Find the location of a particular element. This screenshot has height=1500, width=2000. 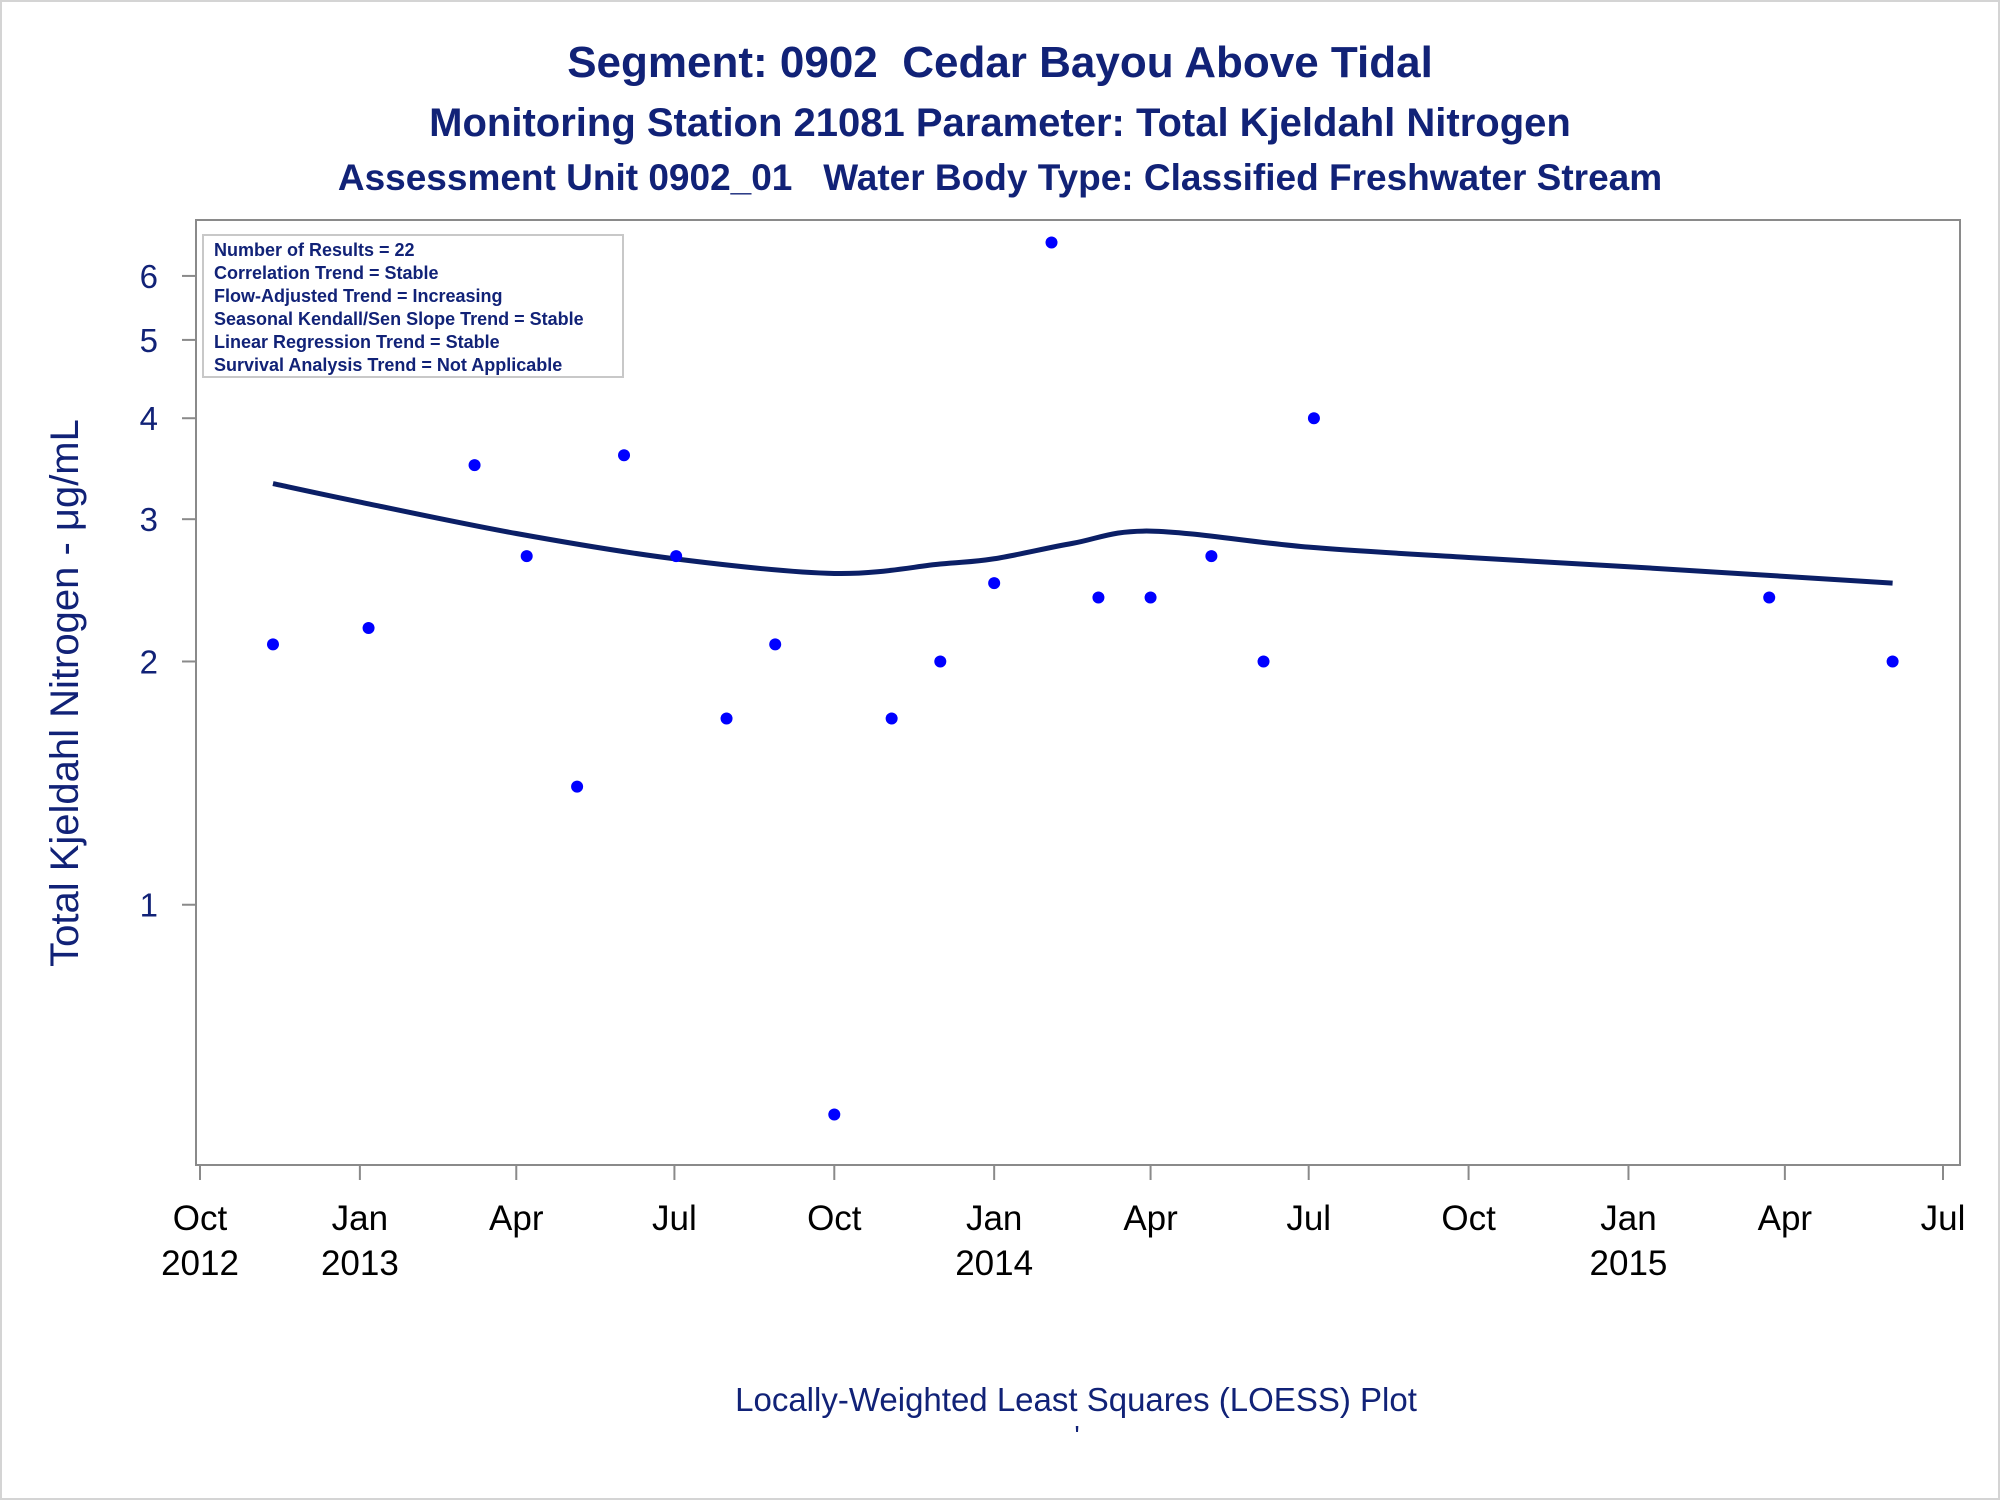

y-axis: 1 2 3 4 5 6 is located at coordinates (168, 591).